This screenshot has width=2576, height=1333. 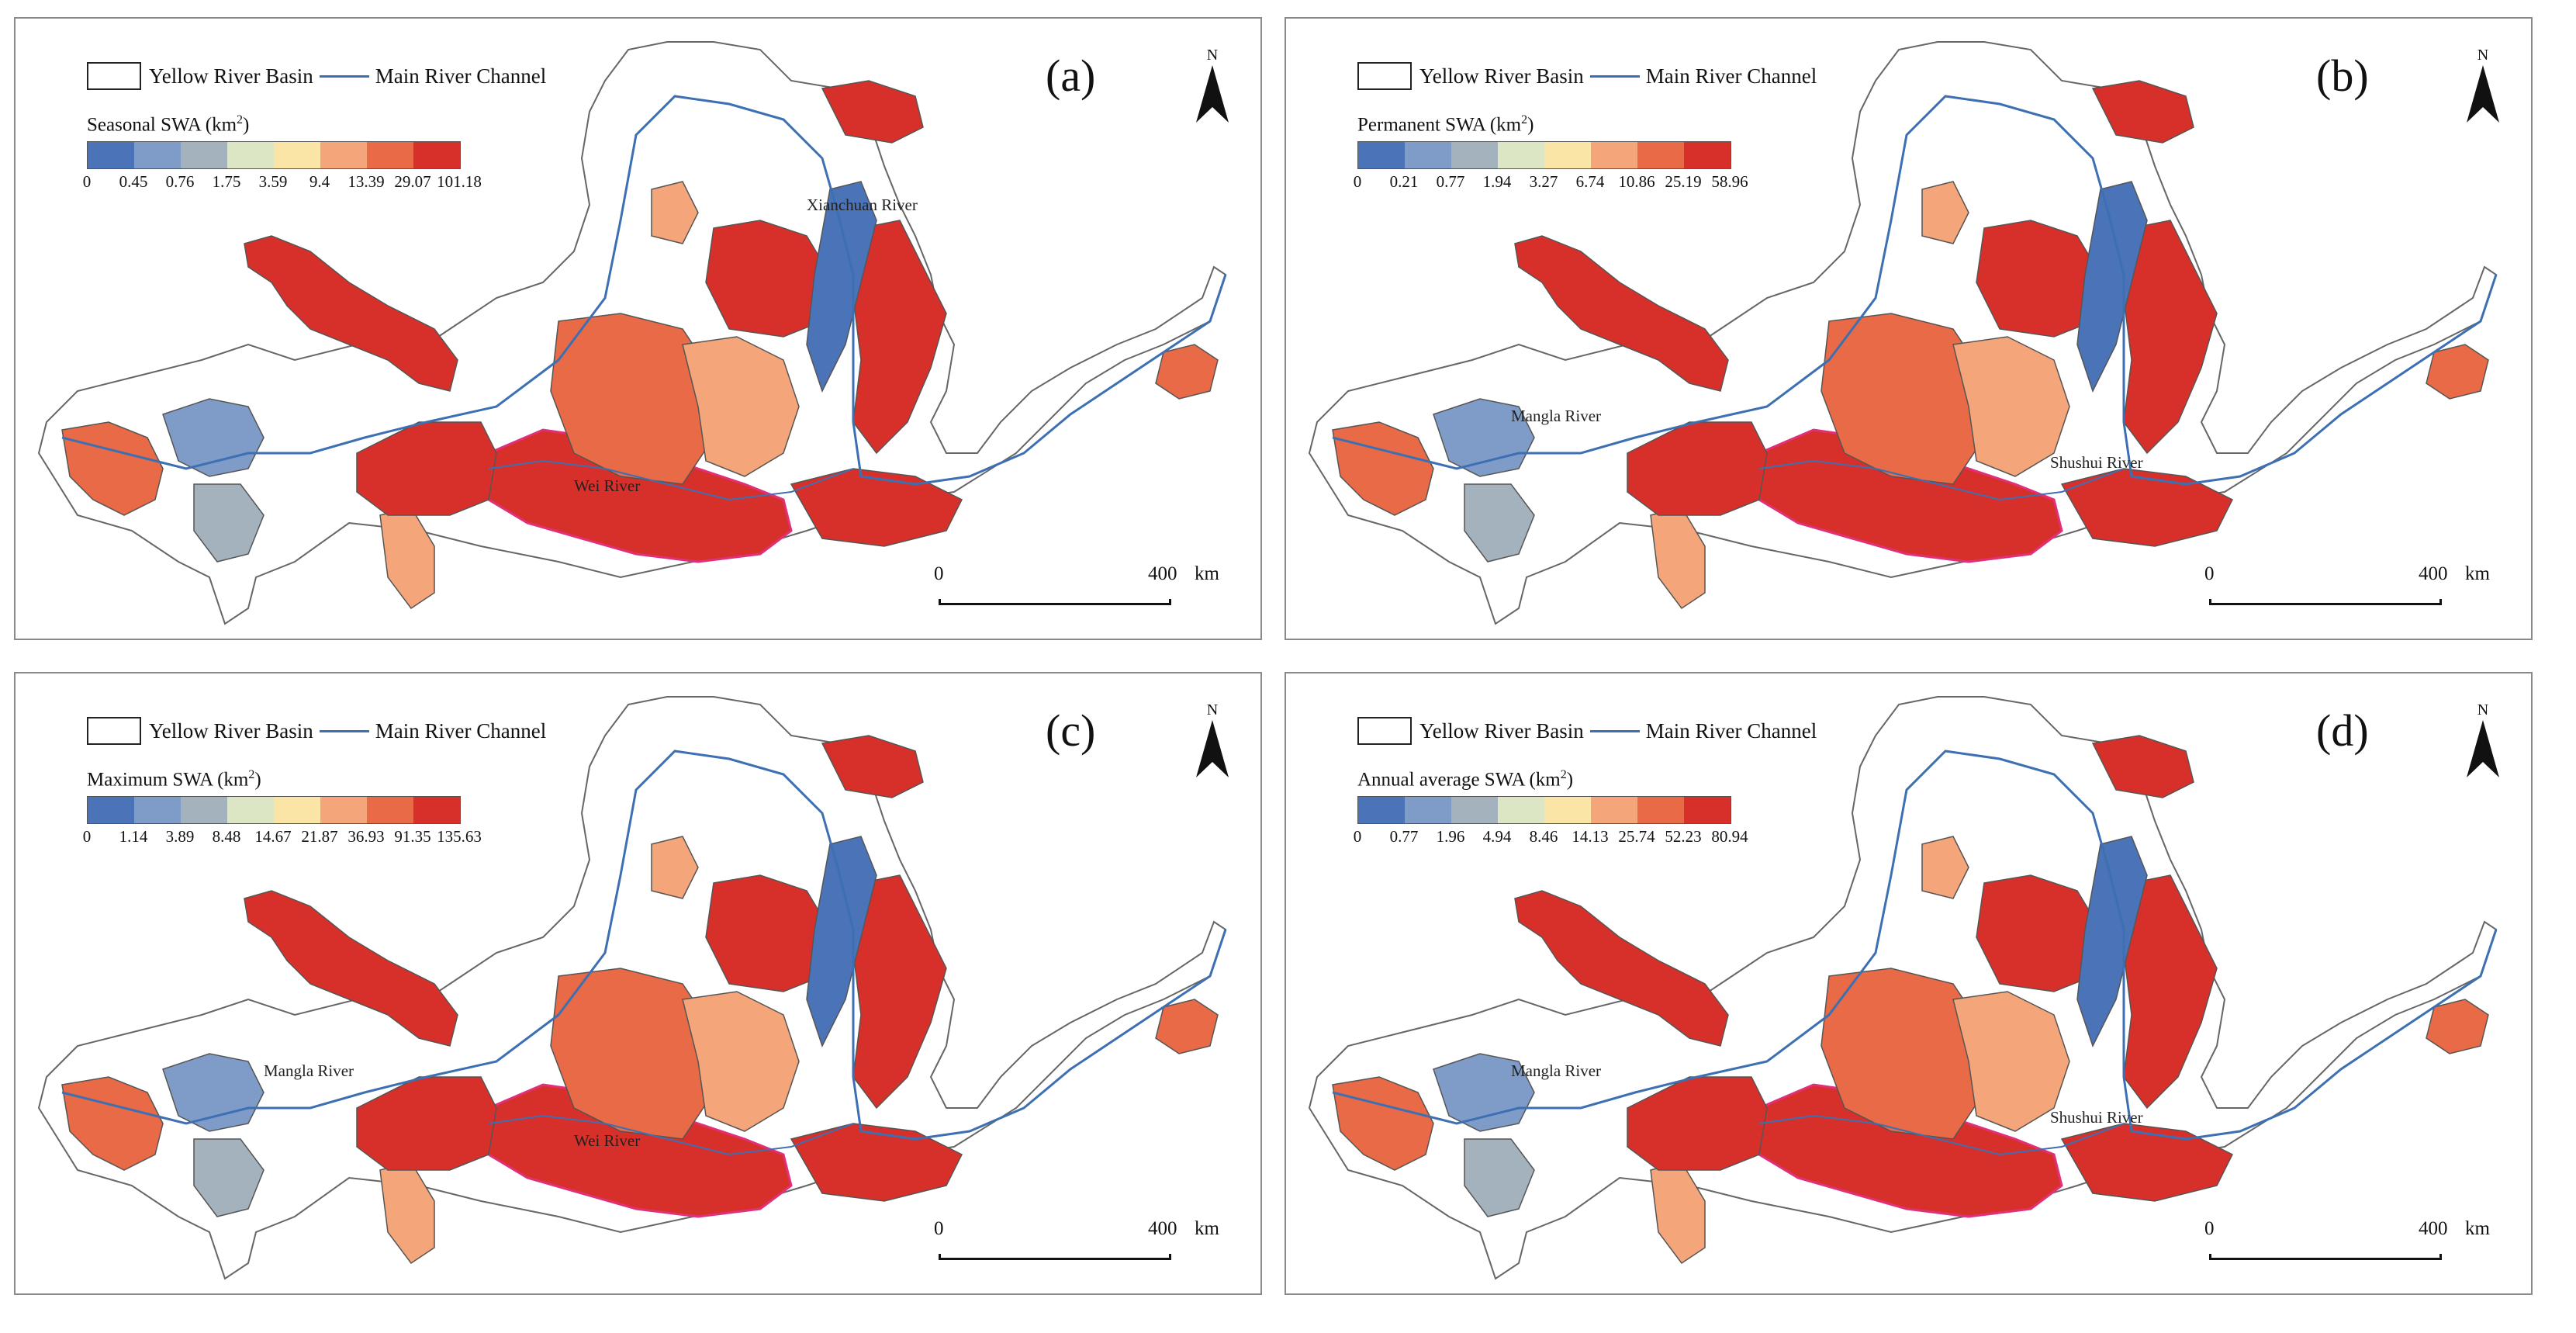 What do you see at coordinates (459, 836) in the screenshot?
I see `tick-label: 135.63` at bounding box center [459, 836].